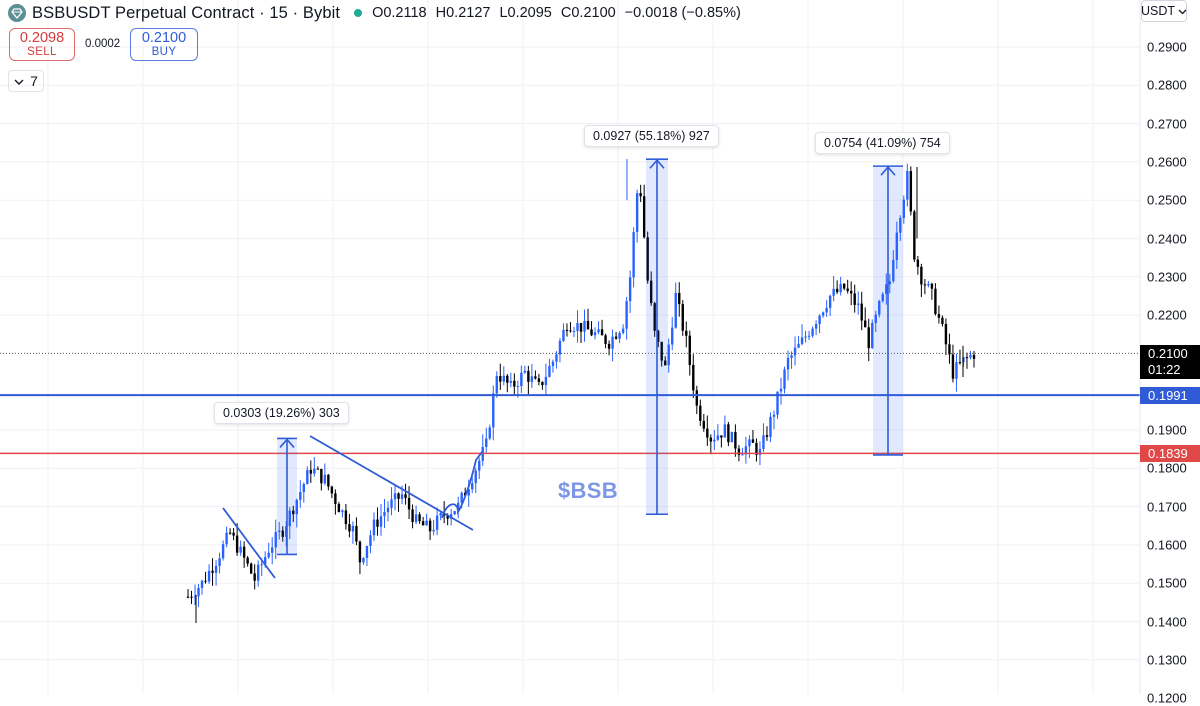 The width and height of the screenshot is (1200, 706). Describe the element at coordinates (1167, 660) in the screenshot. I see `price-tick-label: 0.1300` at that location.